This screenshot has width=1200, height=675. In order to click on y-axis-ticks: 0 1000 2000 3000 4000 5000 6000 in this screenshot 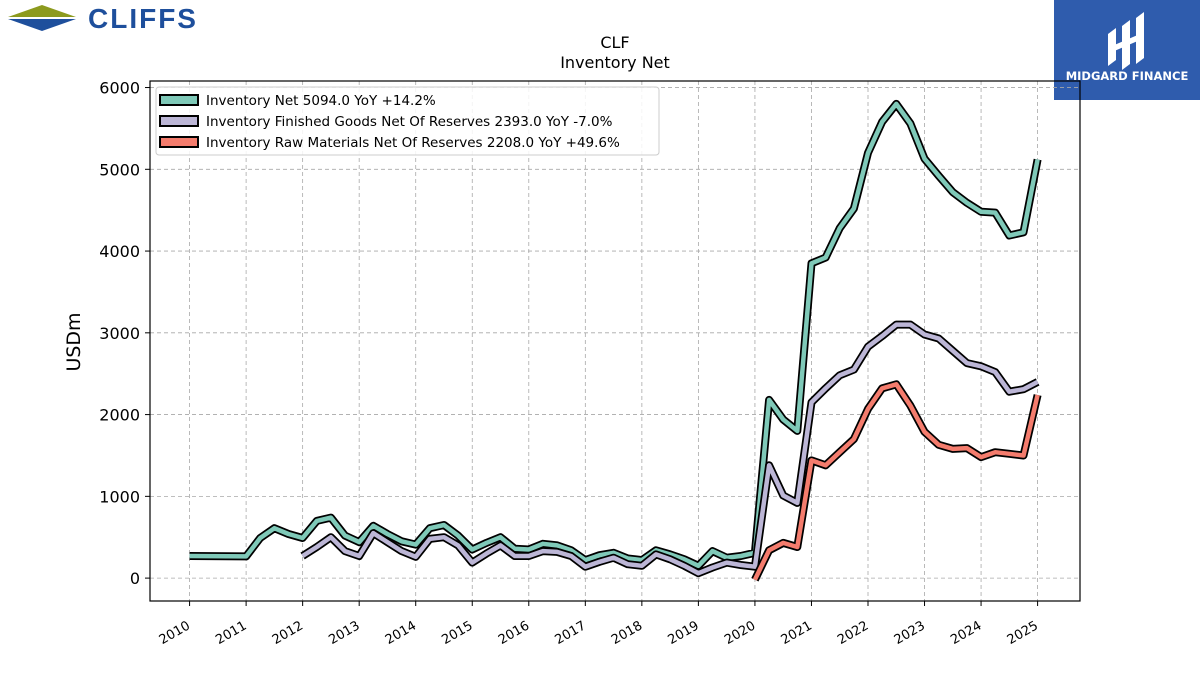, I will do `click(124, 333)`.